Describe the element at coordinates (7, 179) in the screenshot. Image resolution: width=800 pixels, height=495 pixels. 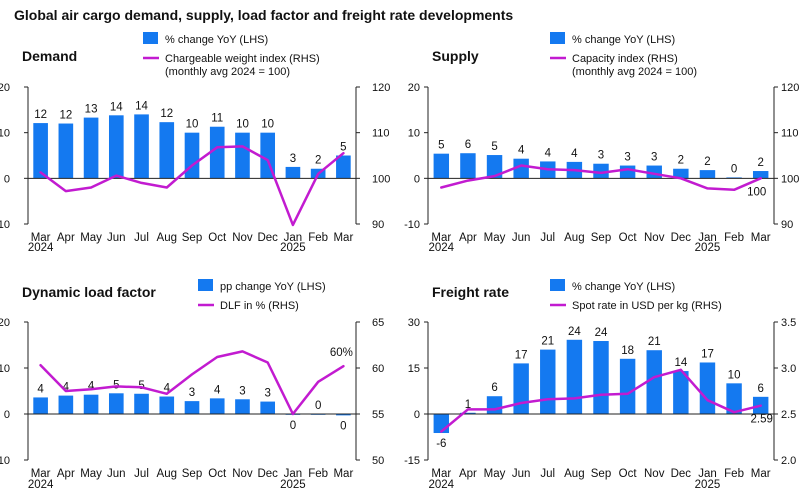
I see `demand-left-tick-label: 0` at that location.